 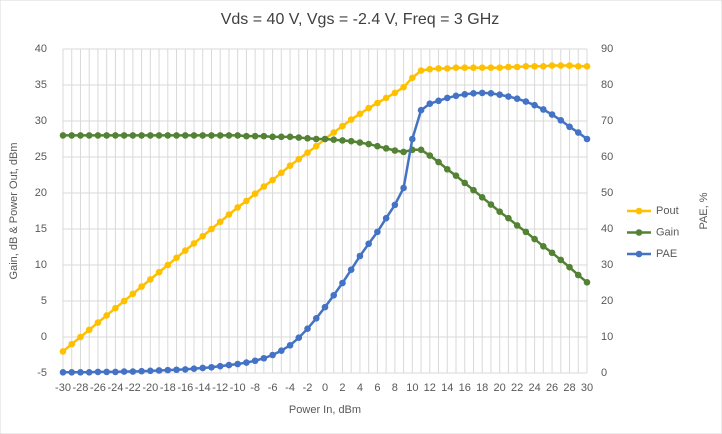 I want to click on legend-label: Gain, so click(x=667, y=232).